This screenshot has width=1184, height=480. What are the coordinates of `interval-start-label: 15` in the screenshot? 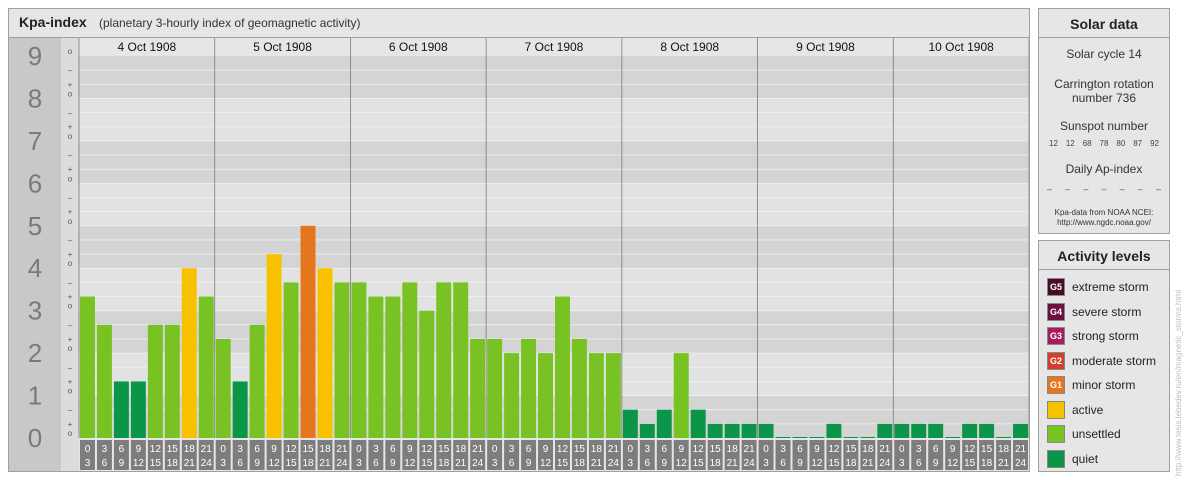 It's located at (851, 449).